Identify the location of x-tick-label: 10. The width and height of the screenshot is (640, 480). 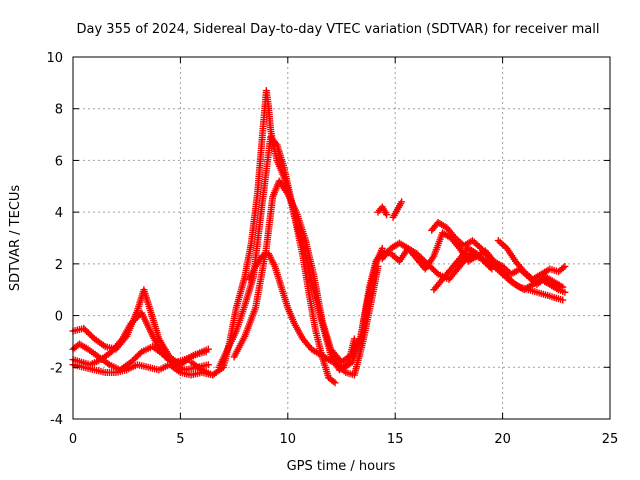
(288, 439).